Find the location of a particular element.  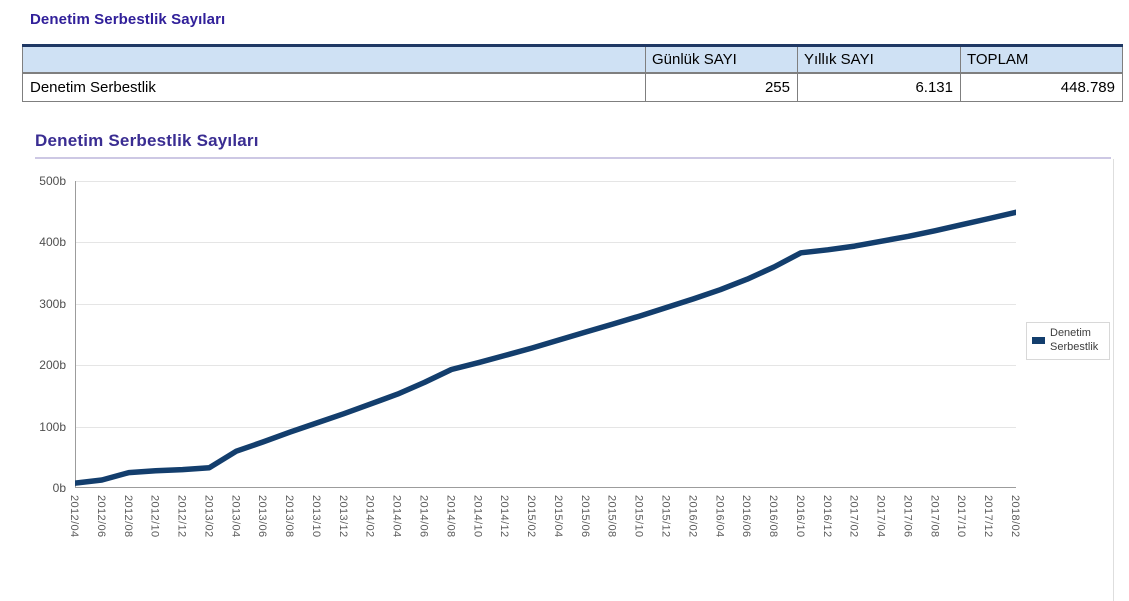

x-tick-label-2016-06: 2016/06 is located at coordinates (746, 516).